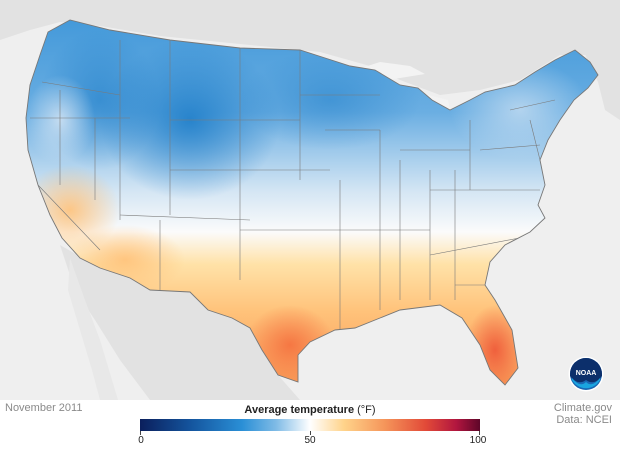 This screenshot has height=450, width=620. Describe the element at coordinates (584, 420) in the screenshot. I see `credit-data: Data: NCEI` at that location.